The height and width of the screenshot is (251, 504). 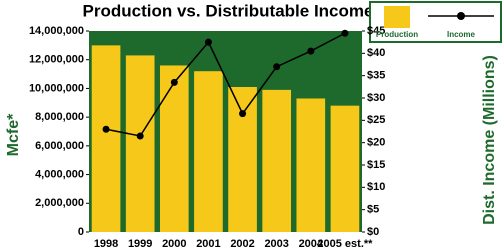 What do you see at coordinates (106, 244) in the screenshot?
I see `x-tick-label: 1998` at bounding box center [106, 244].